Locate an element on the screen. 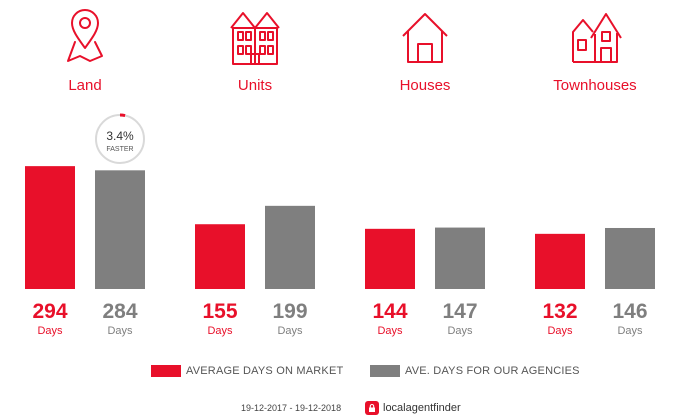  category-label: Townhouses is located at coordinates (594, 85).